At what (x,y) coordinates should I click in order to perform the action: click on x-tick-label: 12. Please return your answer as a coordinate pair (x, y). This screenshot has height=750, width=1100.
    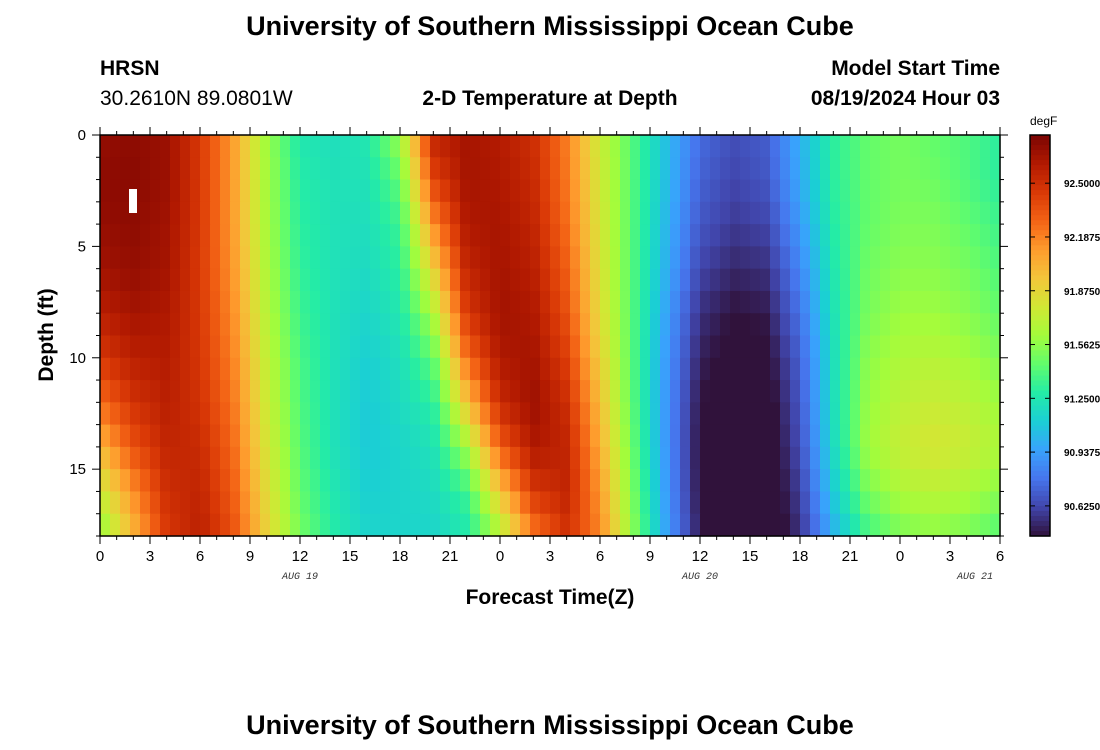
    Looking at the image, I should click on (300, 556).